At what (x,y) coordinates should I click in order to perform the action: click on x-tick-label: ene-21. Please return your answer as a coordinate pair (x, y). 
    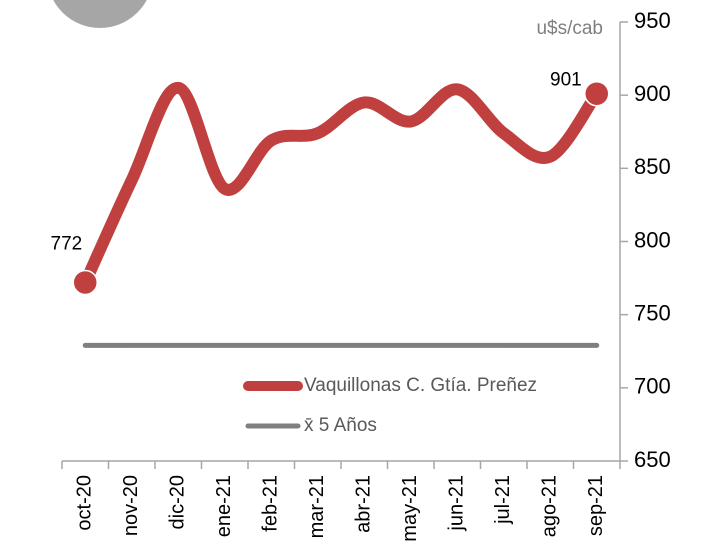
    Looking at the image, I should click on (224, 506).